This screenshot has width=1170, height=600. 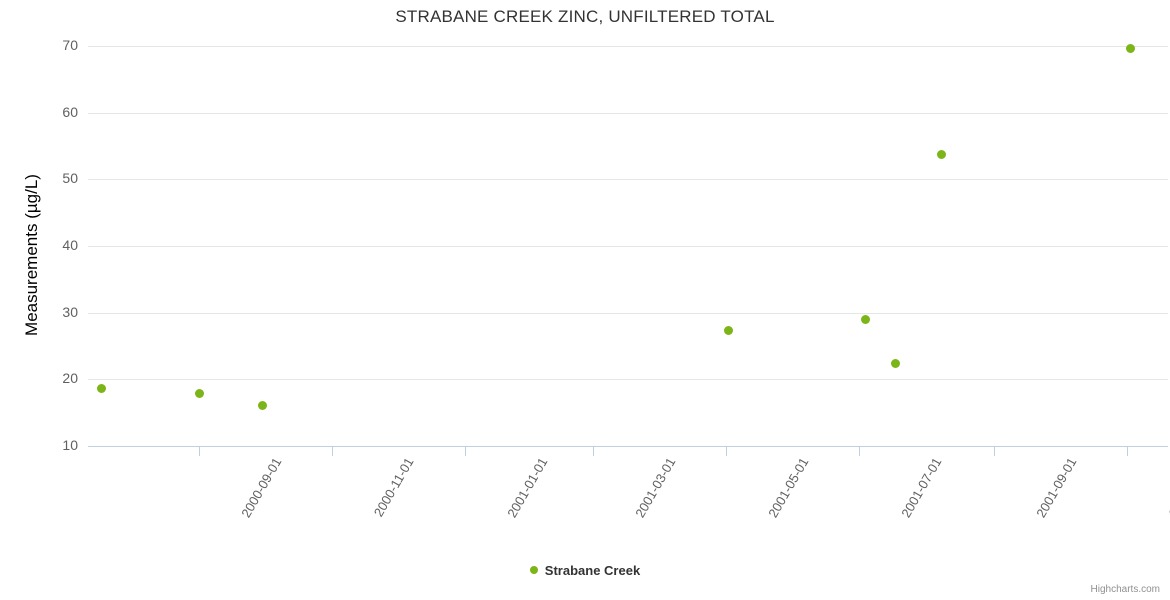 What do you see at coordinates (585, 16) in the screenshot?
I see `chart-title: STRABANE CREEK ZINC, UNFILTERED TOTAL` at bounding box center [585, 16].